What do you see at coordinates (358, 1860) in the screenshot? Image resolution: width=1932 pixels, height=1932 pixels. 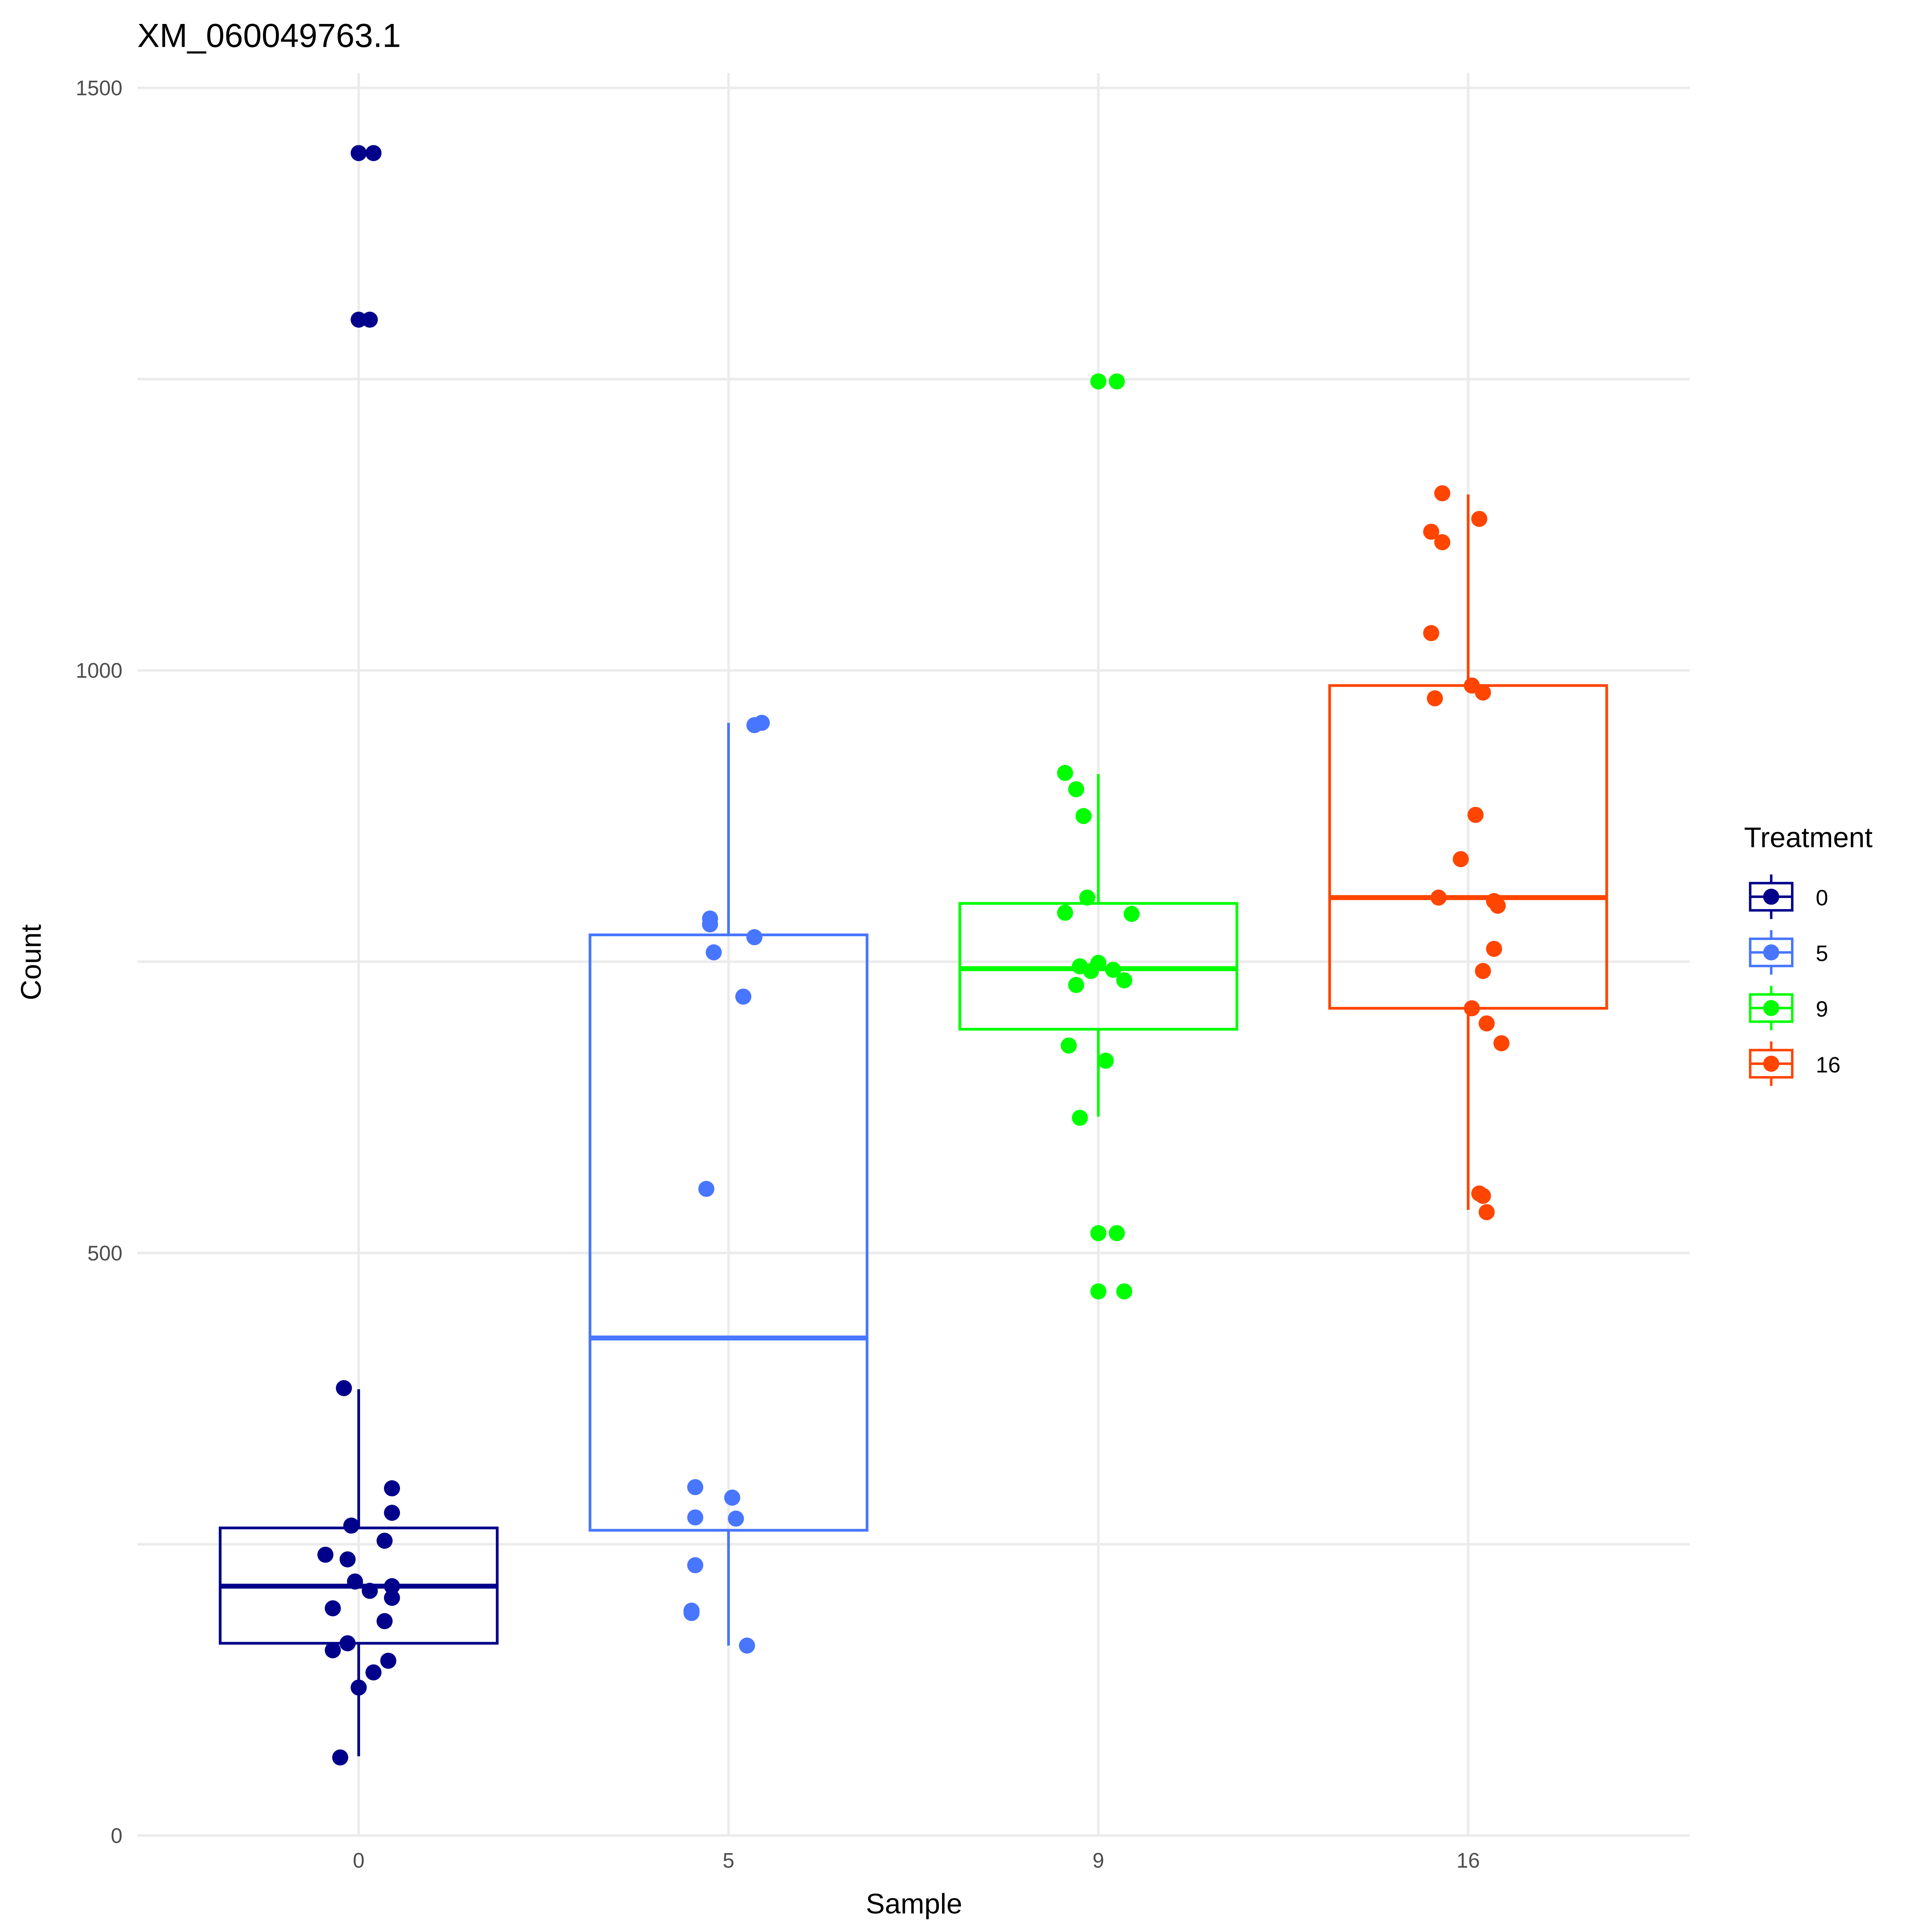 I see `x-tick-label: 0` at bounding box center [358, 1860].